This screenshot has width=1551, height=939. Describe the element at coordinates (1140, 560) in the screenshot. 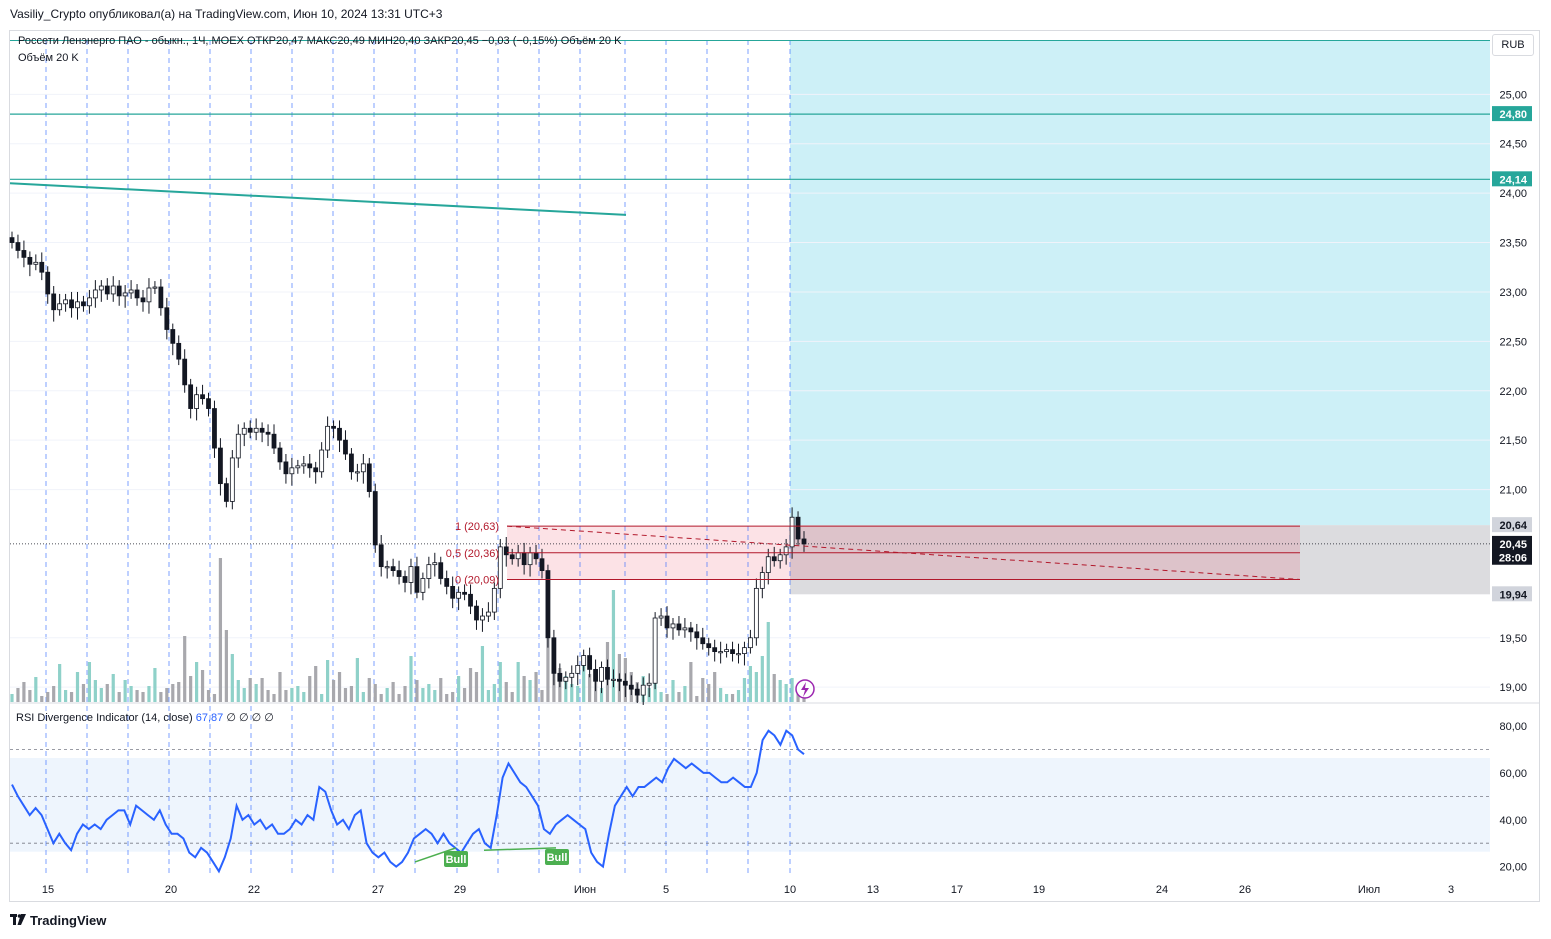

I see `stop-zone` at that location.